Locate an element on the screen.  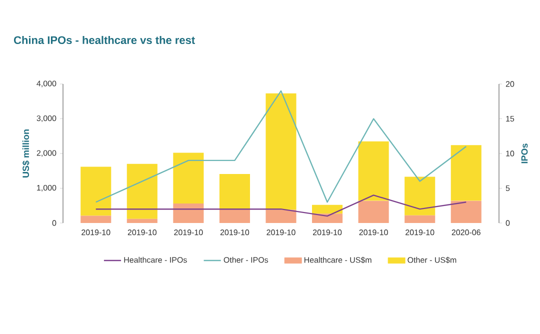
y-tick-label: 0 is located at coordinates (54, 223).